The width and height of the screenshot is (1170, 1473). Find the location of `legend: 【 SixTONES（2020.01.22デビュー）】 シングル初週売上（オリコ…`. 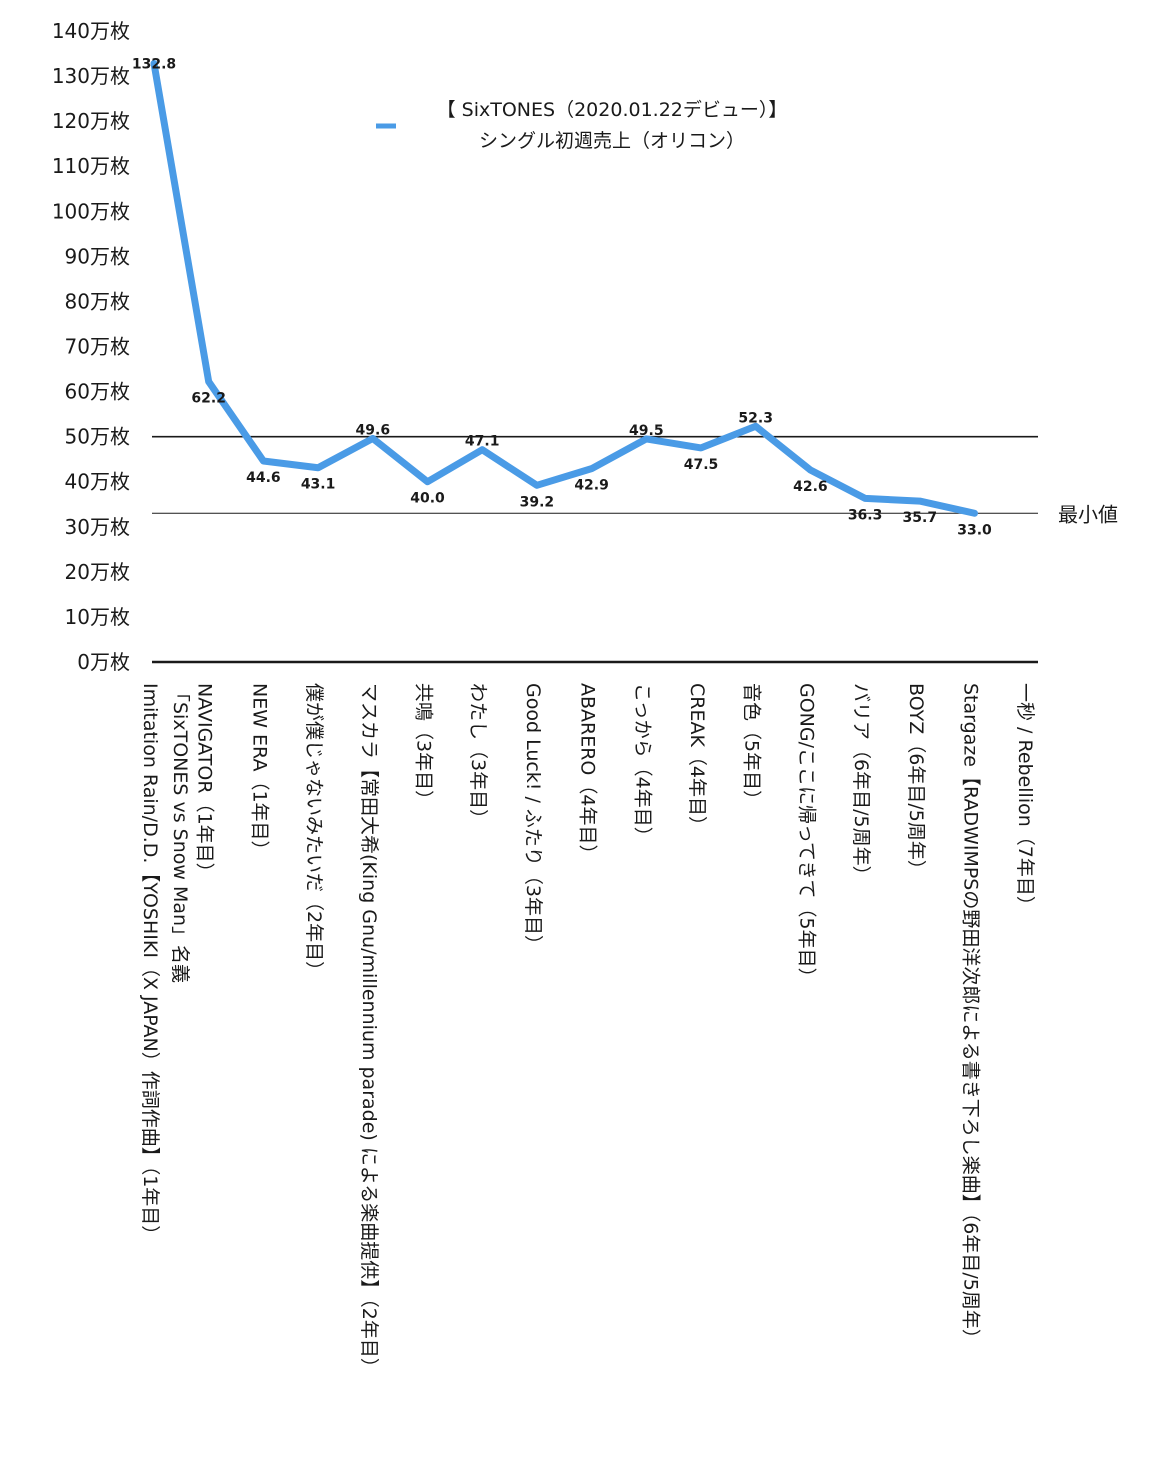

legend: 【 SixTONES（2020.01.22デビュー）】 シングル初週売上（オリコ… is located at coordinates (581, 125).